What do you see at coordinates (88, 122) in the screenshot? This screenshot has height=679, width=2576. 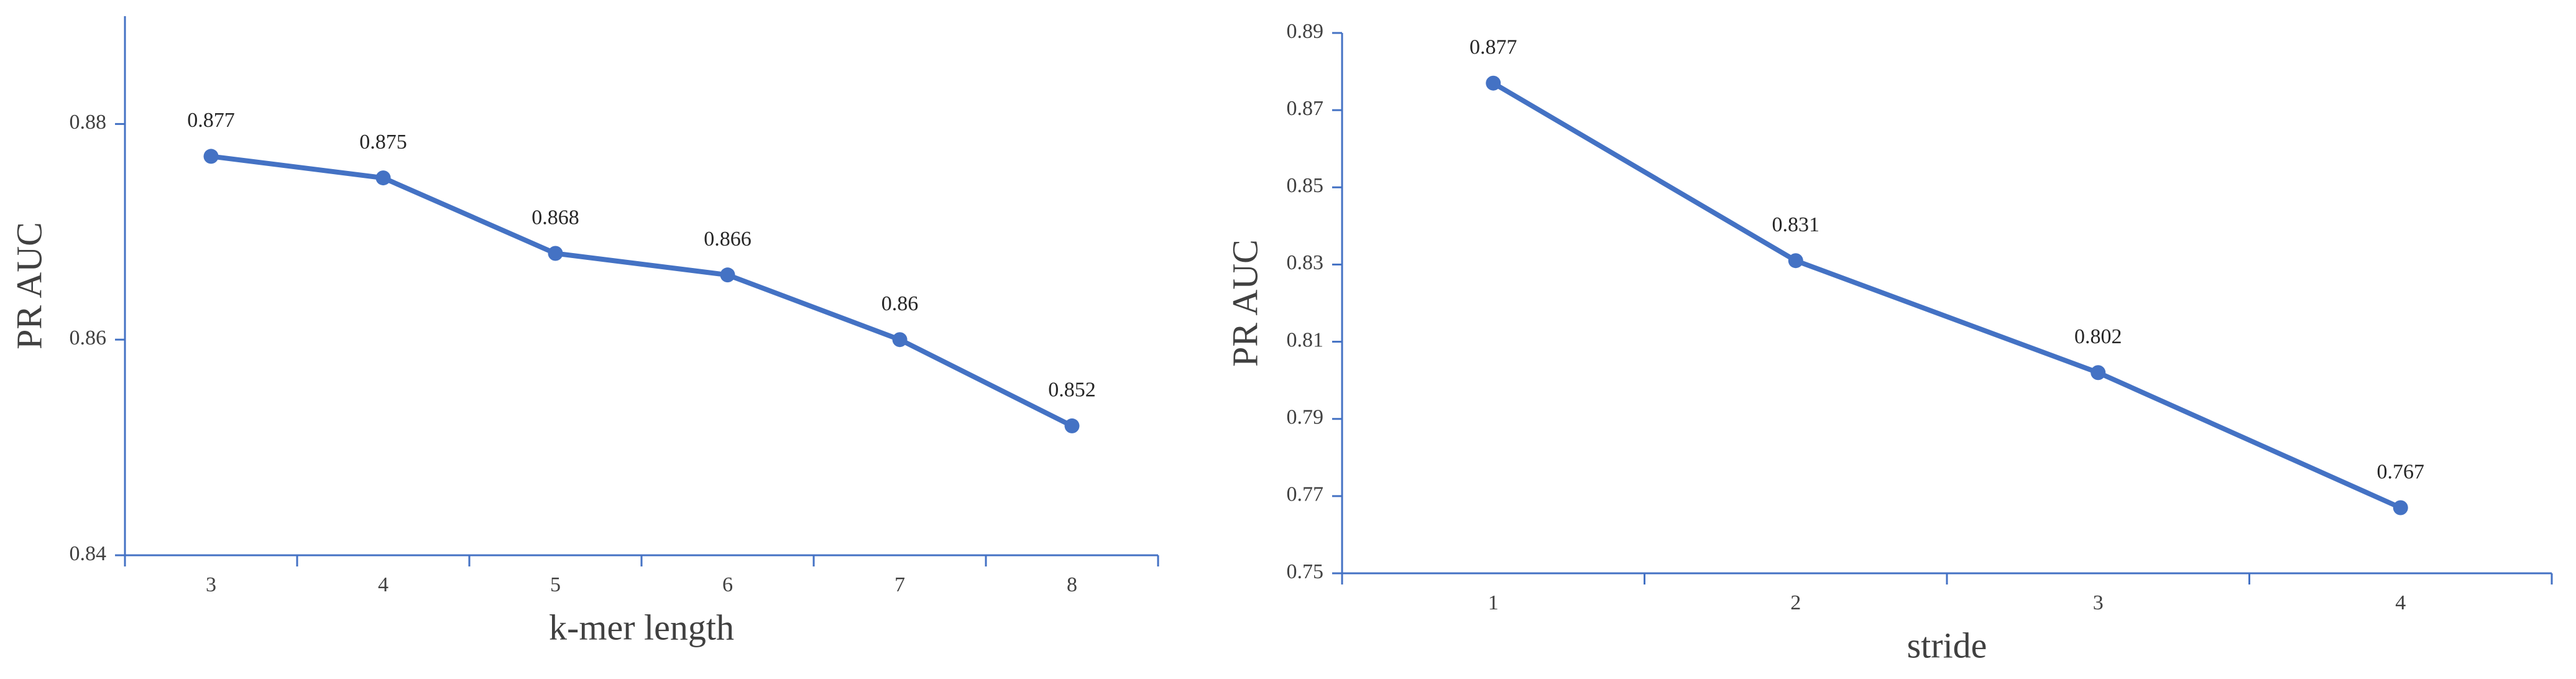 I see `y-tick-label: 0.88` at bounding box center [88, 122].